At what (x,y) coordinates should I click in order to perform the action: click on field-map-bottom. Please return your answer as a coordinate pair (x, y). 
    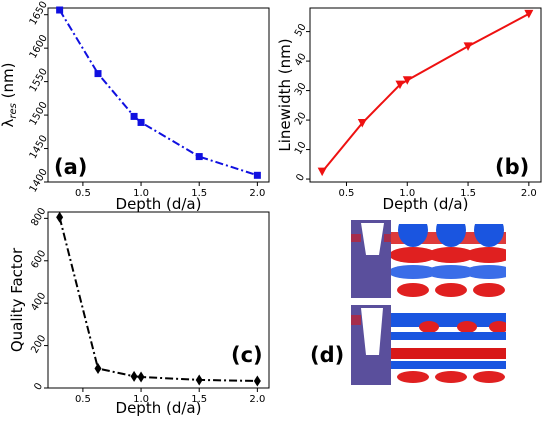
    Looking at the image, I should click on (428, 345).